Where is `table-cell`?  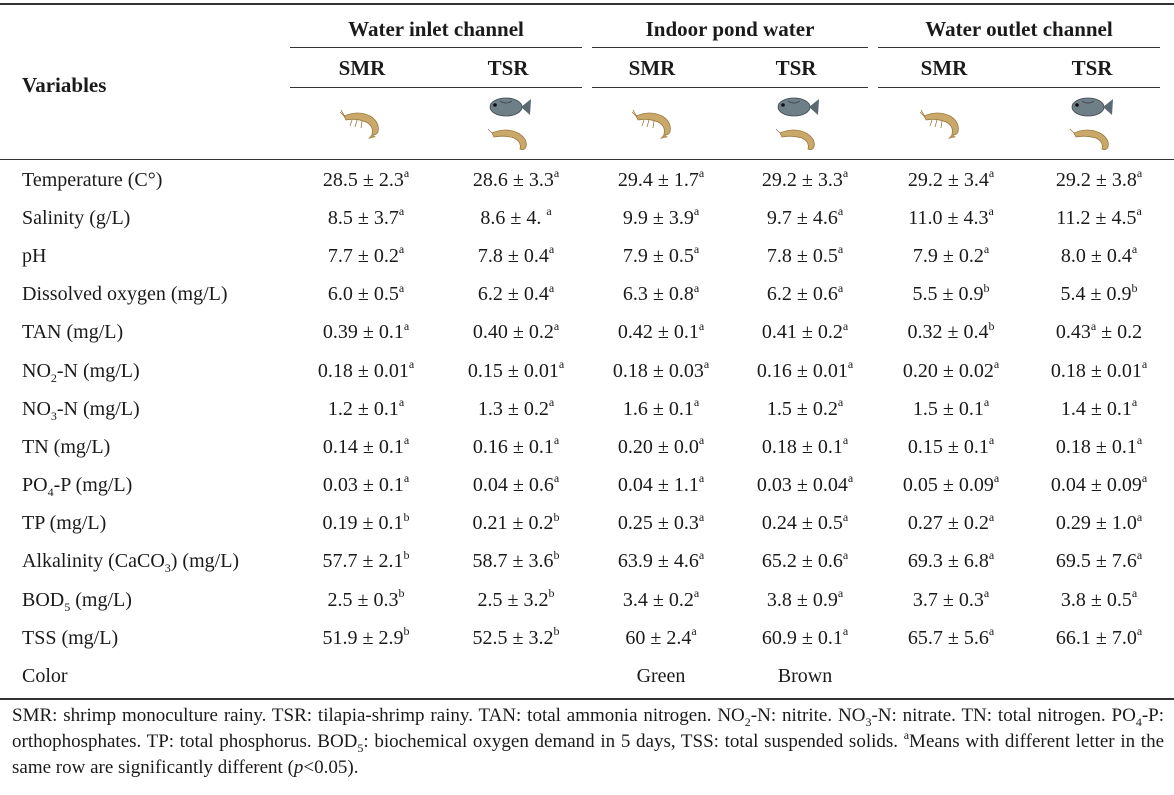 table-cell is located at coordinates (516, 676).